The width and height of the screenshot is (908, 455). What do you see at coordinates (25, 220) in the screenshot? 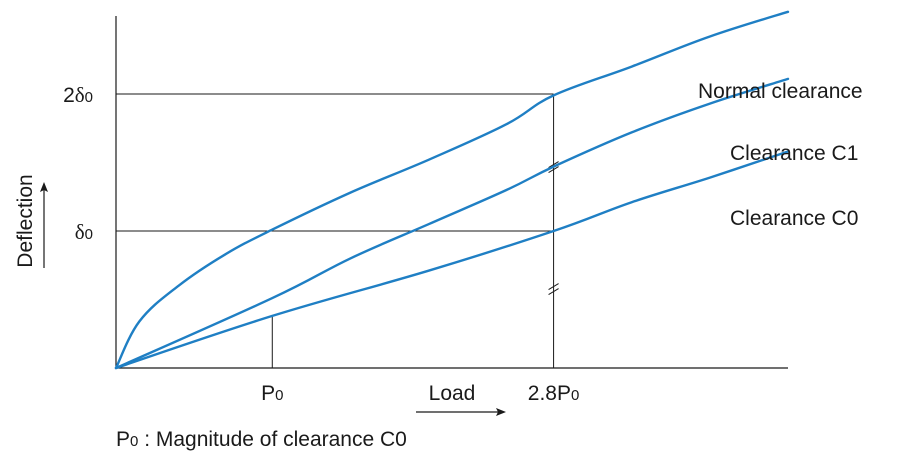
I see `y-axis-label: Deflection` at bounding box center [25, 220].